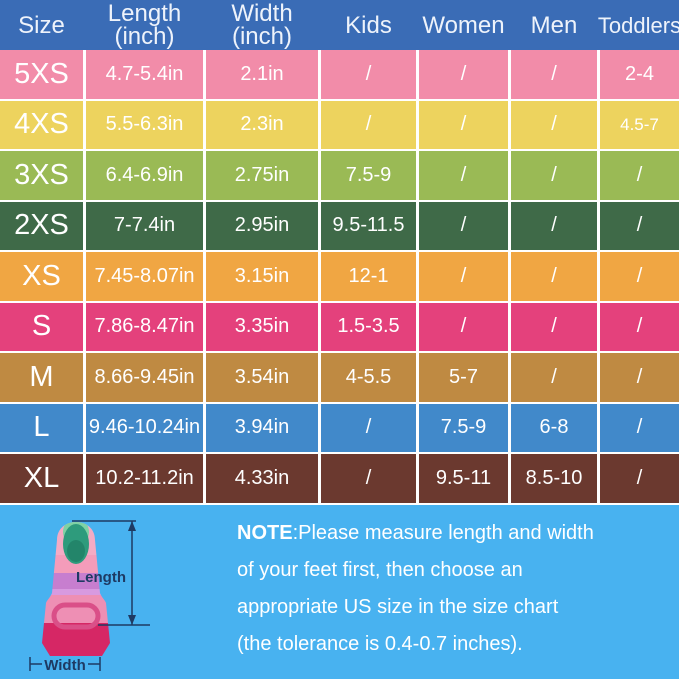  I want to click on header-label: Kids, so click(368, 25).